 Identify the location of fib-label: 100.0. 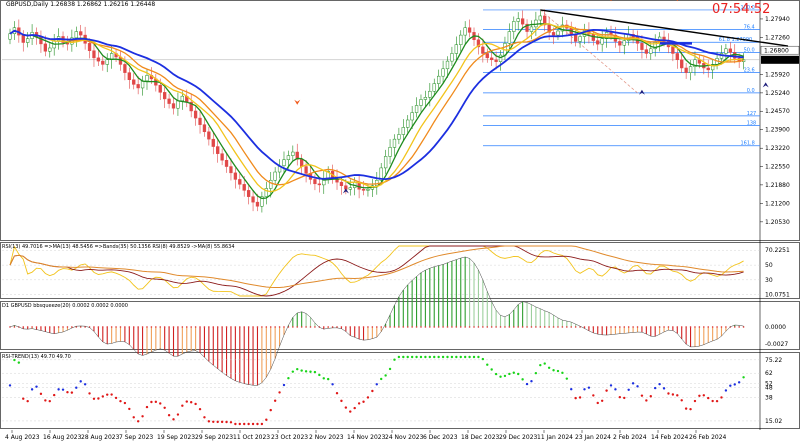
(748, 8).